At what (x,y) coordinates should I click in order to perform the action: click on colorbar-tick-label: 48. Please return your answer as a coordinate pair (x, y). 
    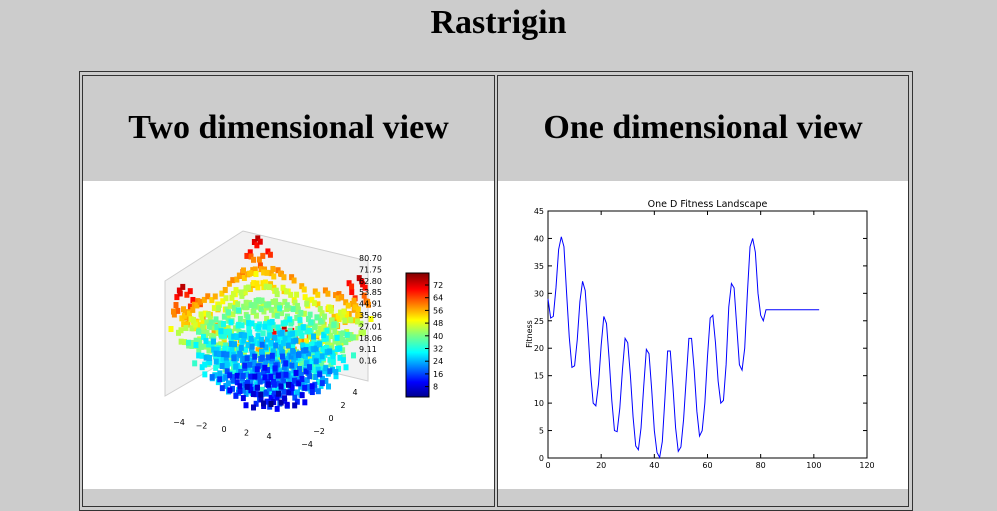
    Looking at the image, I should click on (438, 323).